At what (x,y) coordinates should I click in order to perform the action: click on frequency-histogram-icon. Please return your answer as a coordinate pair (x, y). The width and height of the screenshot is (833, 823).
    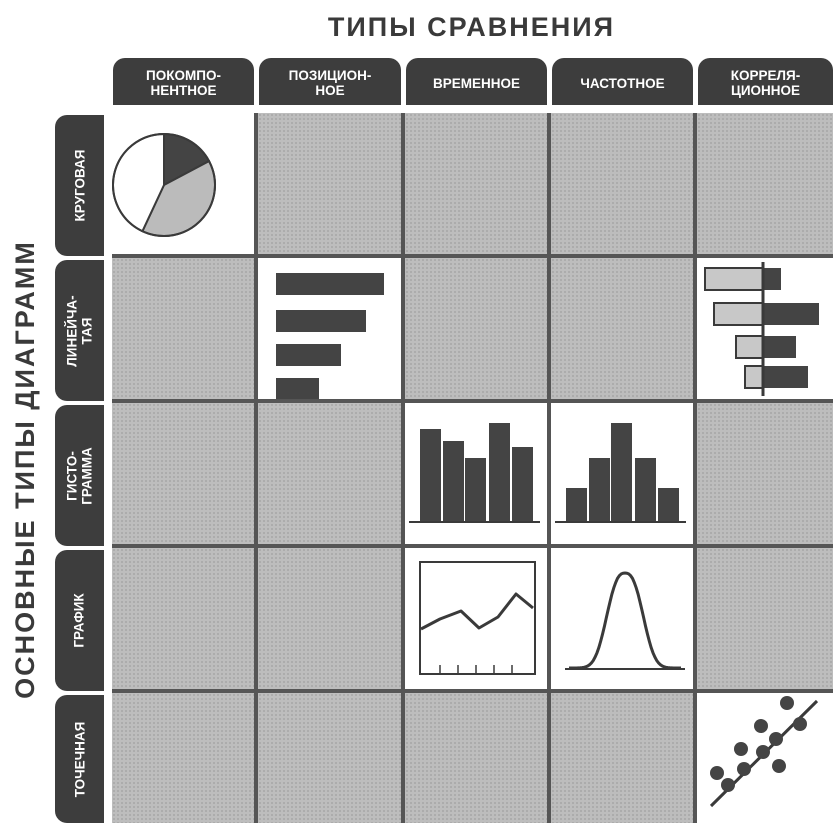
    Looking at the image, I should click on (620, 473).